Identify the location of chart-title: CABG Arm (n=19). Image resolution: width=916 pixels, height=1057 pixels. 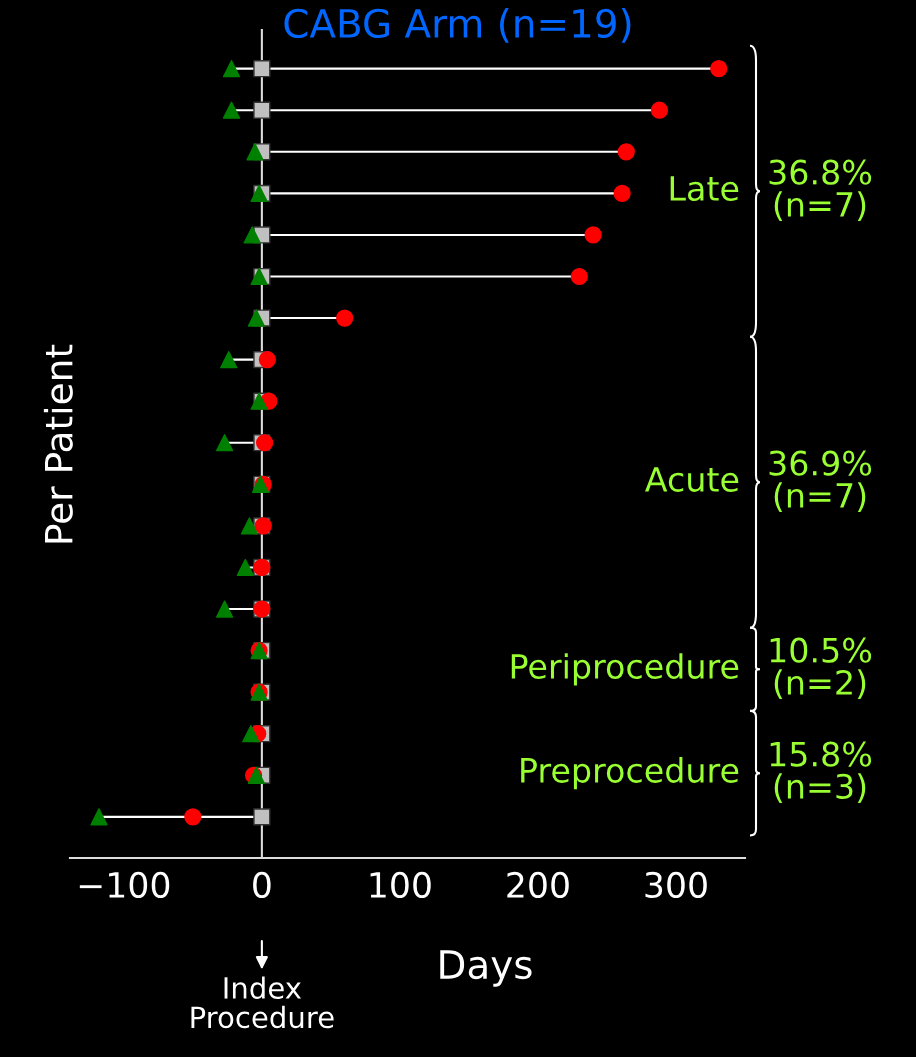
(457, 25).